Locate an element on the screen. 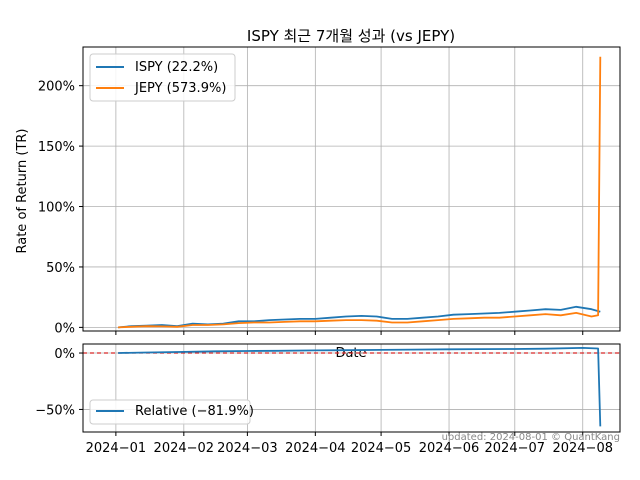  chart-title: ISPY 최근 7개월 성과 (vs JEPY) is located at coordinates (351, 36).